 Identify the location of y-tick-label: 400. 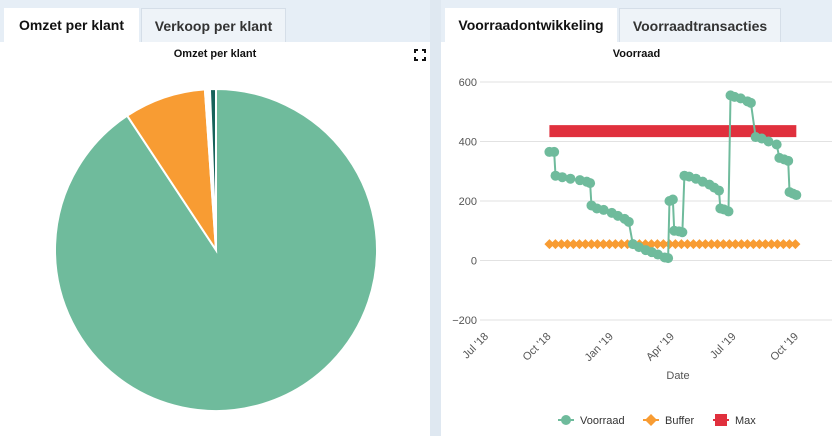
(468, 143).